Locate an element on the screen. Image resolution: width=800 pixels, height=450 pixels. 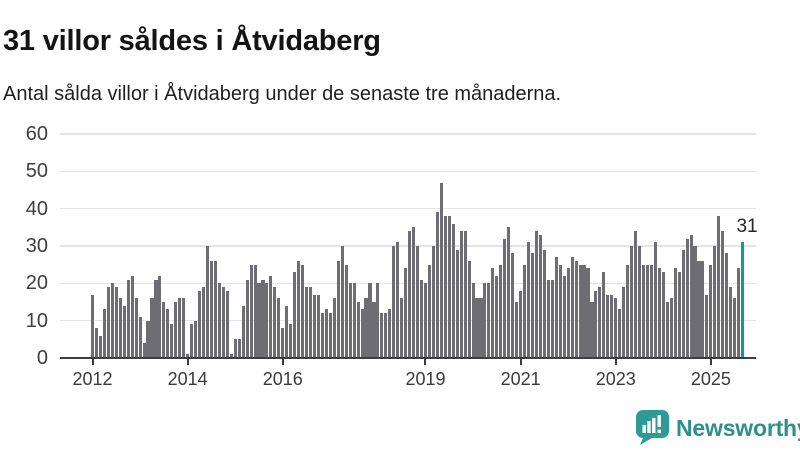
x-axis-tick-label: 2016 is located at coordinates (282, 379).